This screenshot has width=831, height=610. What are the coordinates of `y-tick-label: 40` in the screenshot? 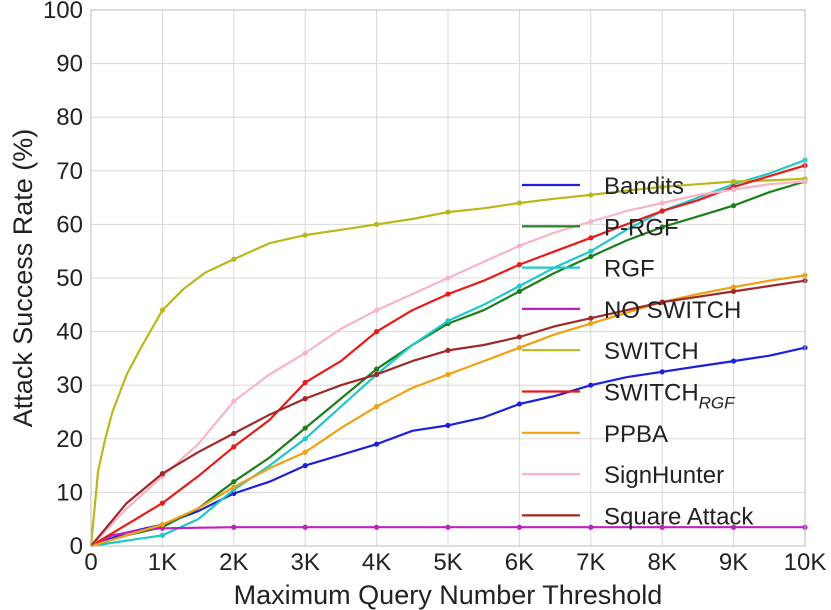 It's located at (69, 332).